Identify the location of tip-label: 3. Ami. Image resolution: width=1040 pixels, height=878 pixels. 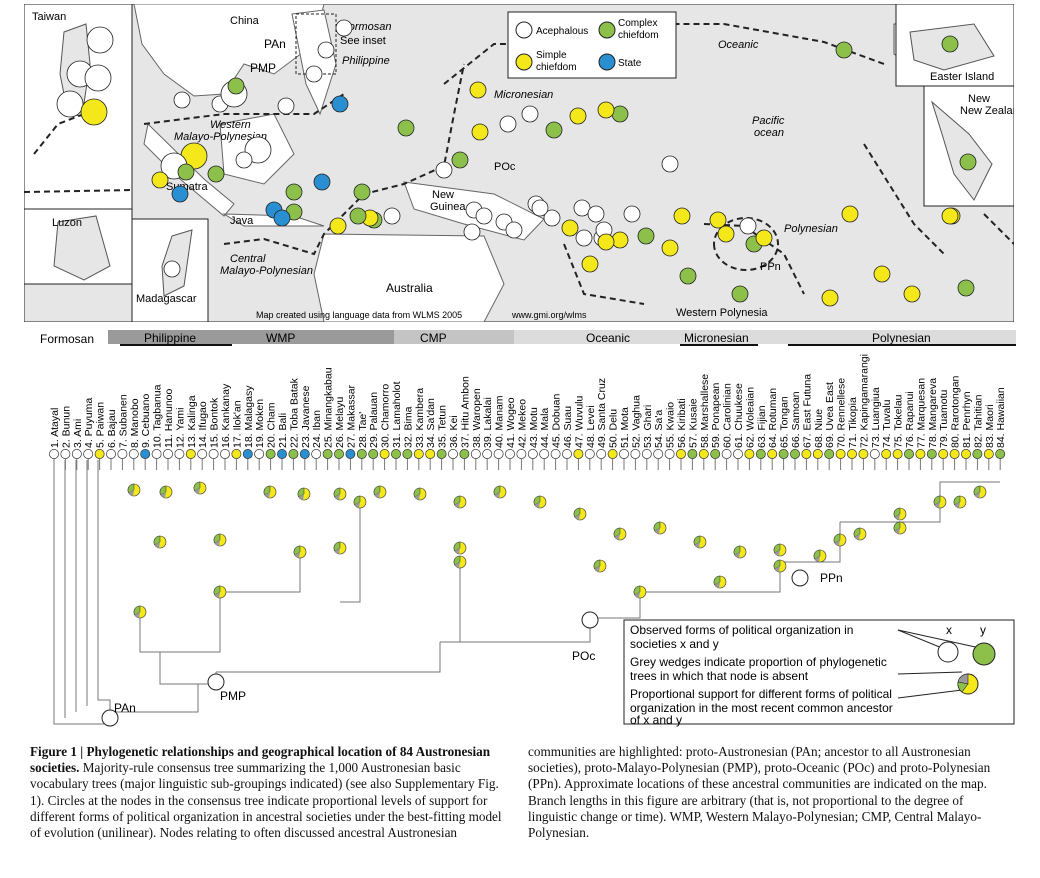
(78, 433).